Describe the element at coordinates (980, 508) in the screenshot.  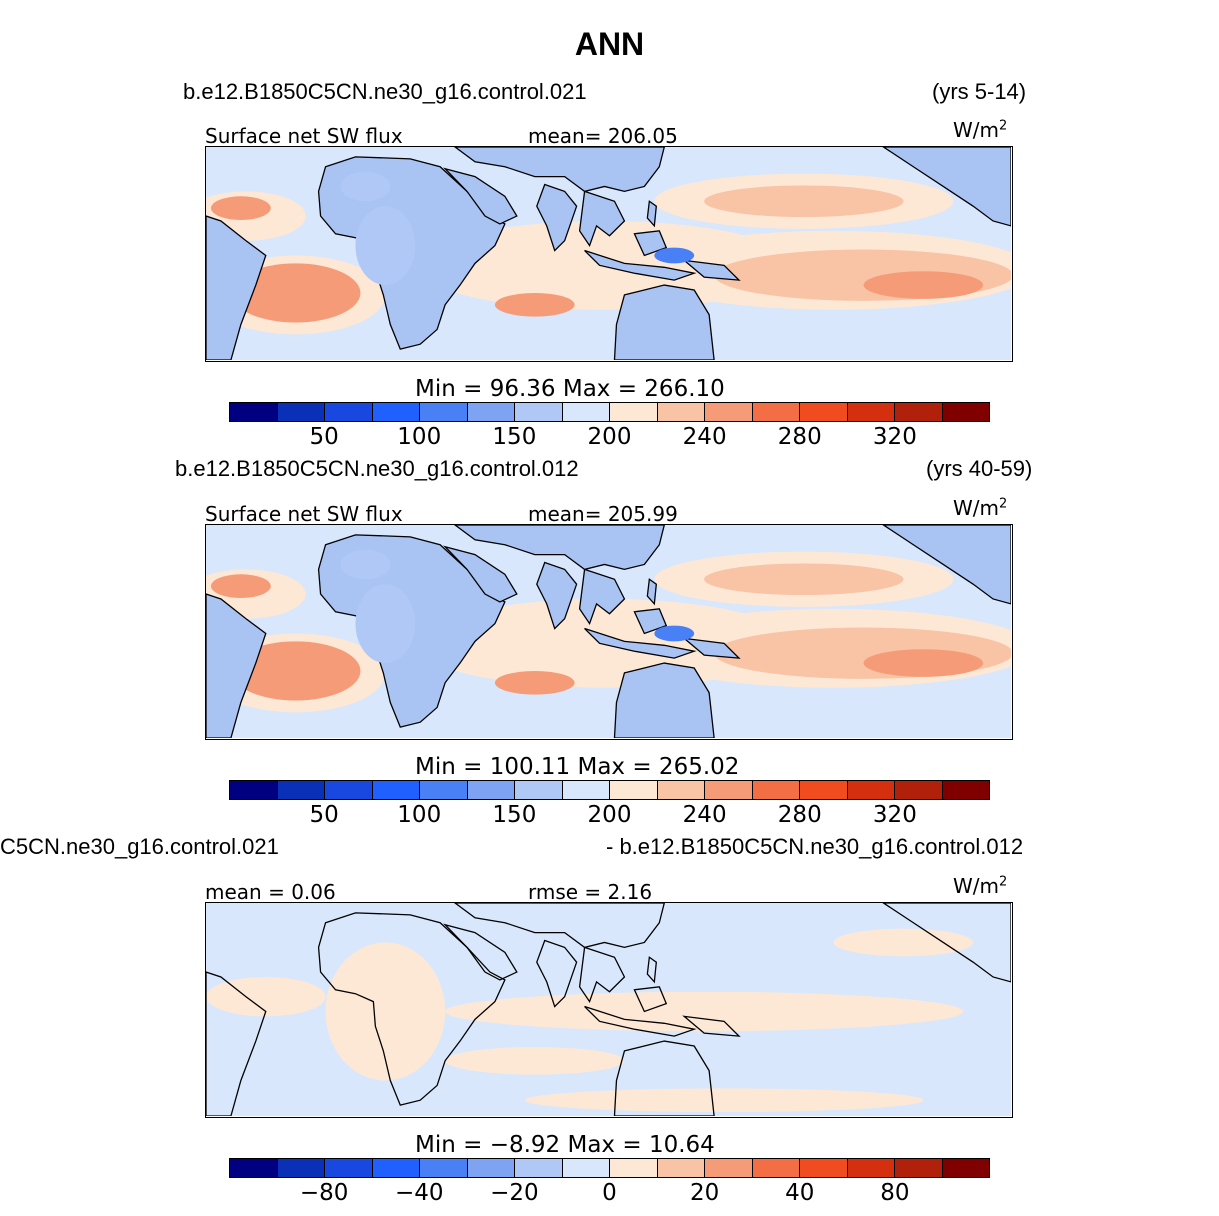
I see `panel-2-units: W/m2` at that location.